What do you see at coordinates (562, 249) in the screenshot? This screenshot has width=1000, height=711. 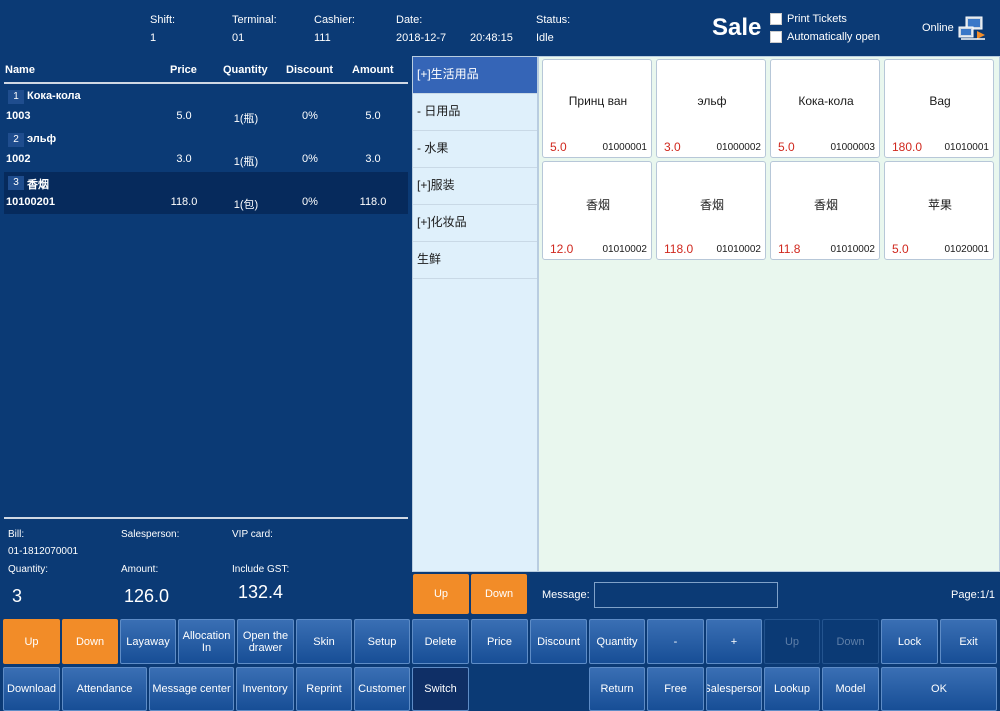 I see `product-price: 12.0` at bounding box center [562, 249].